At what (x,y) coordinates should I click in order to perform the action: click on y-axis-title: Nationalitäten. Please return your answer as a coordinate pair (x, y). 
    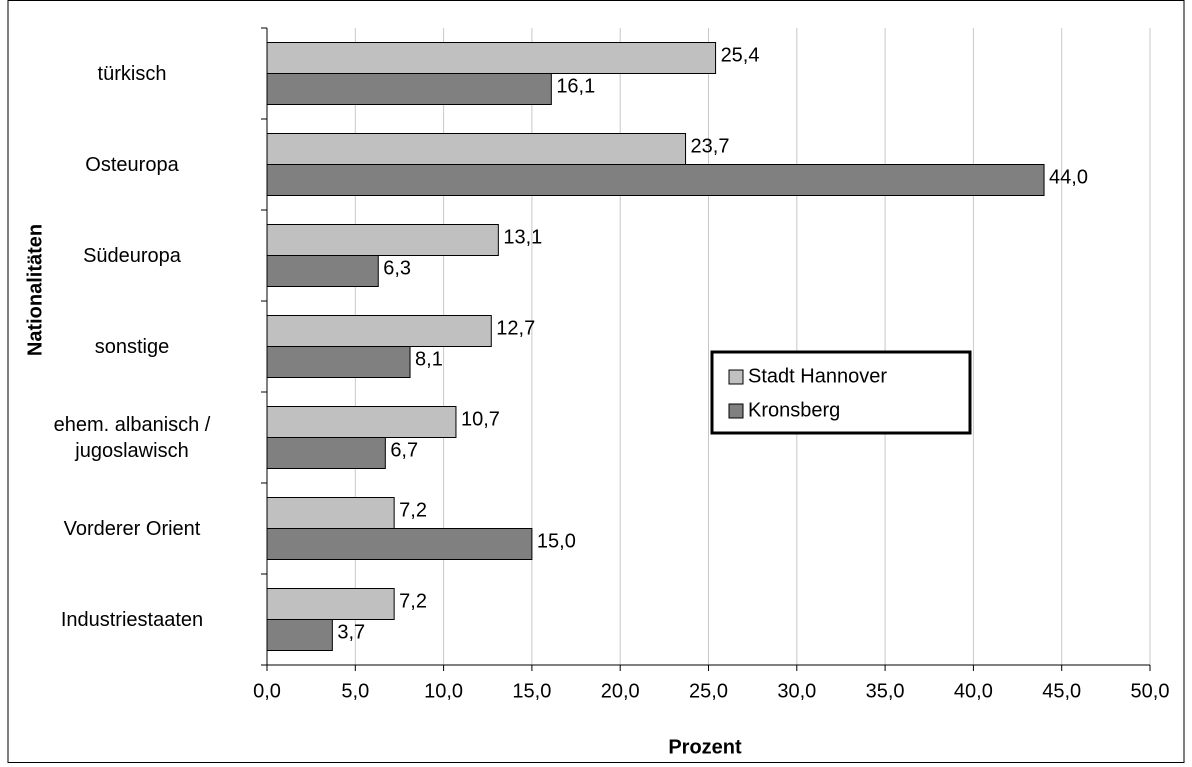
    Looking at the image, I should click on (35, 290).